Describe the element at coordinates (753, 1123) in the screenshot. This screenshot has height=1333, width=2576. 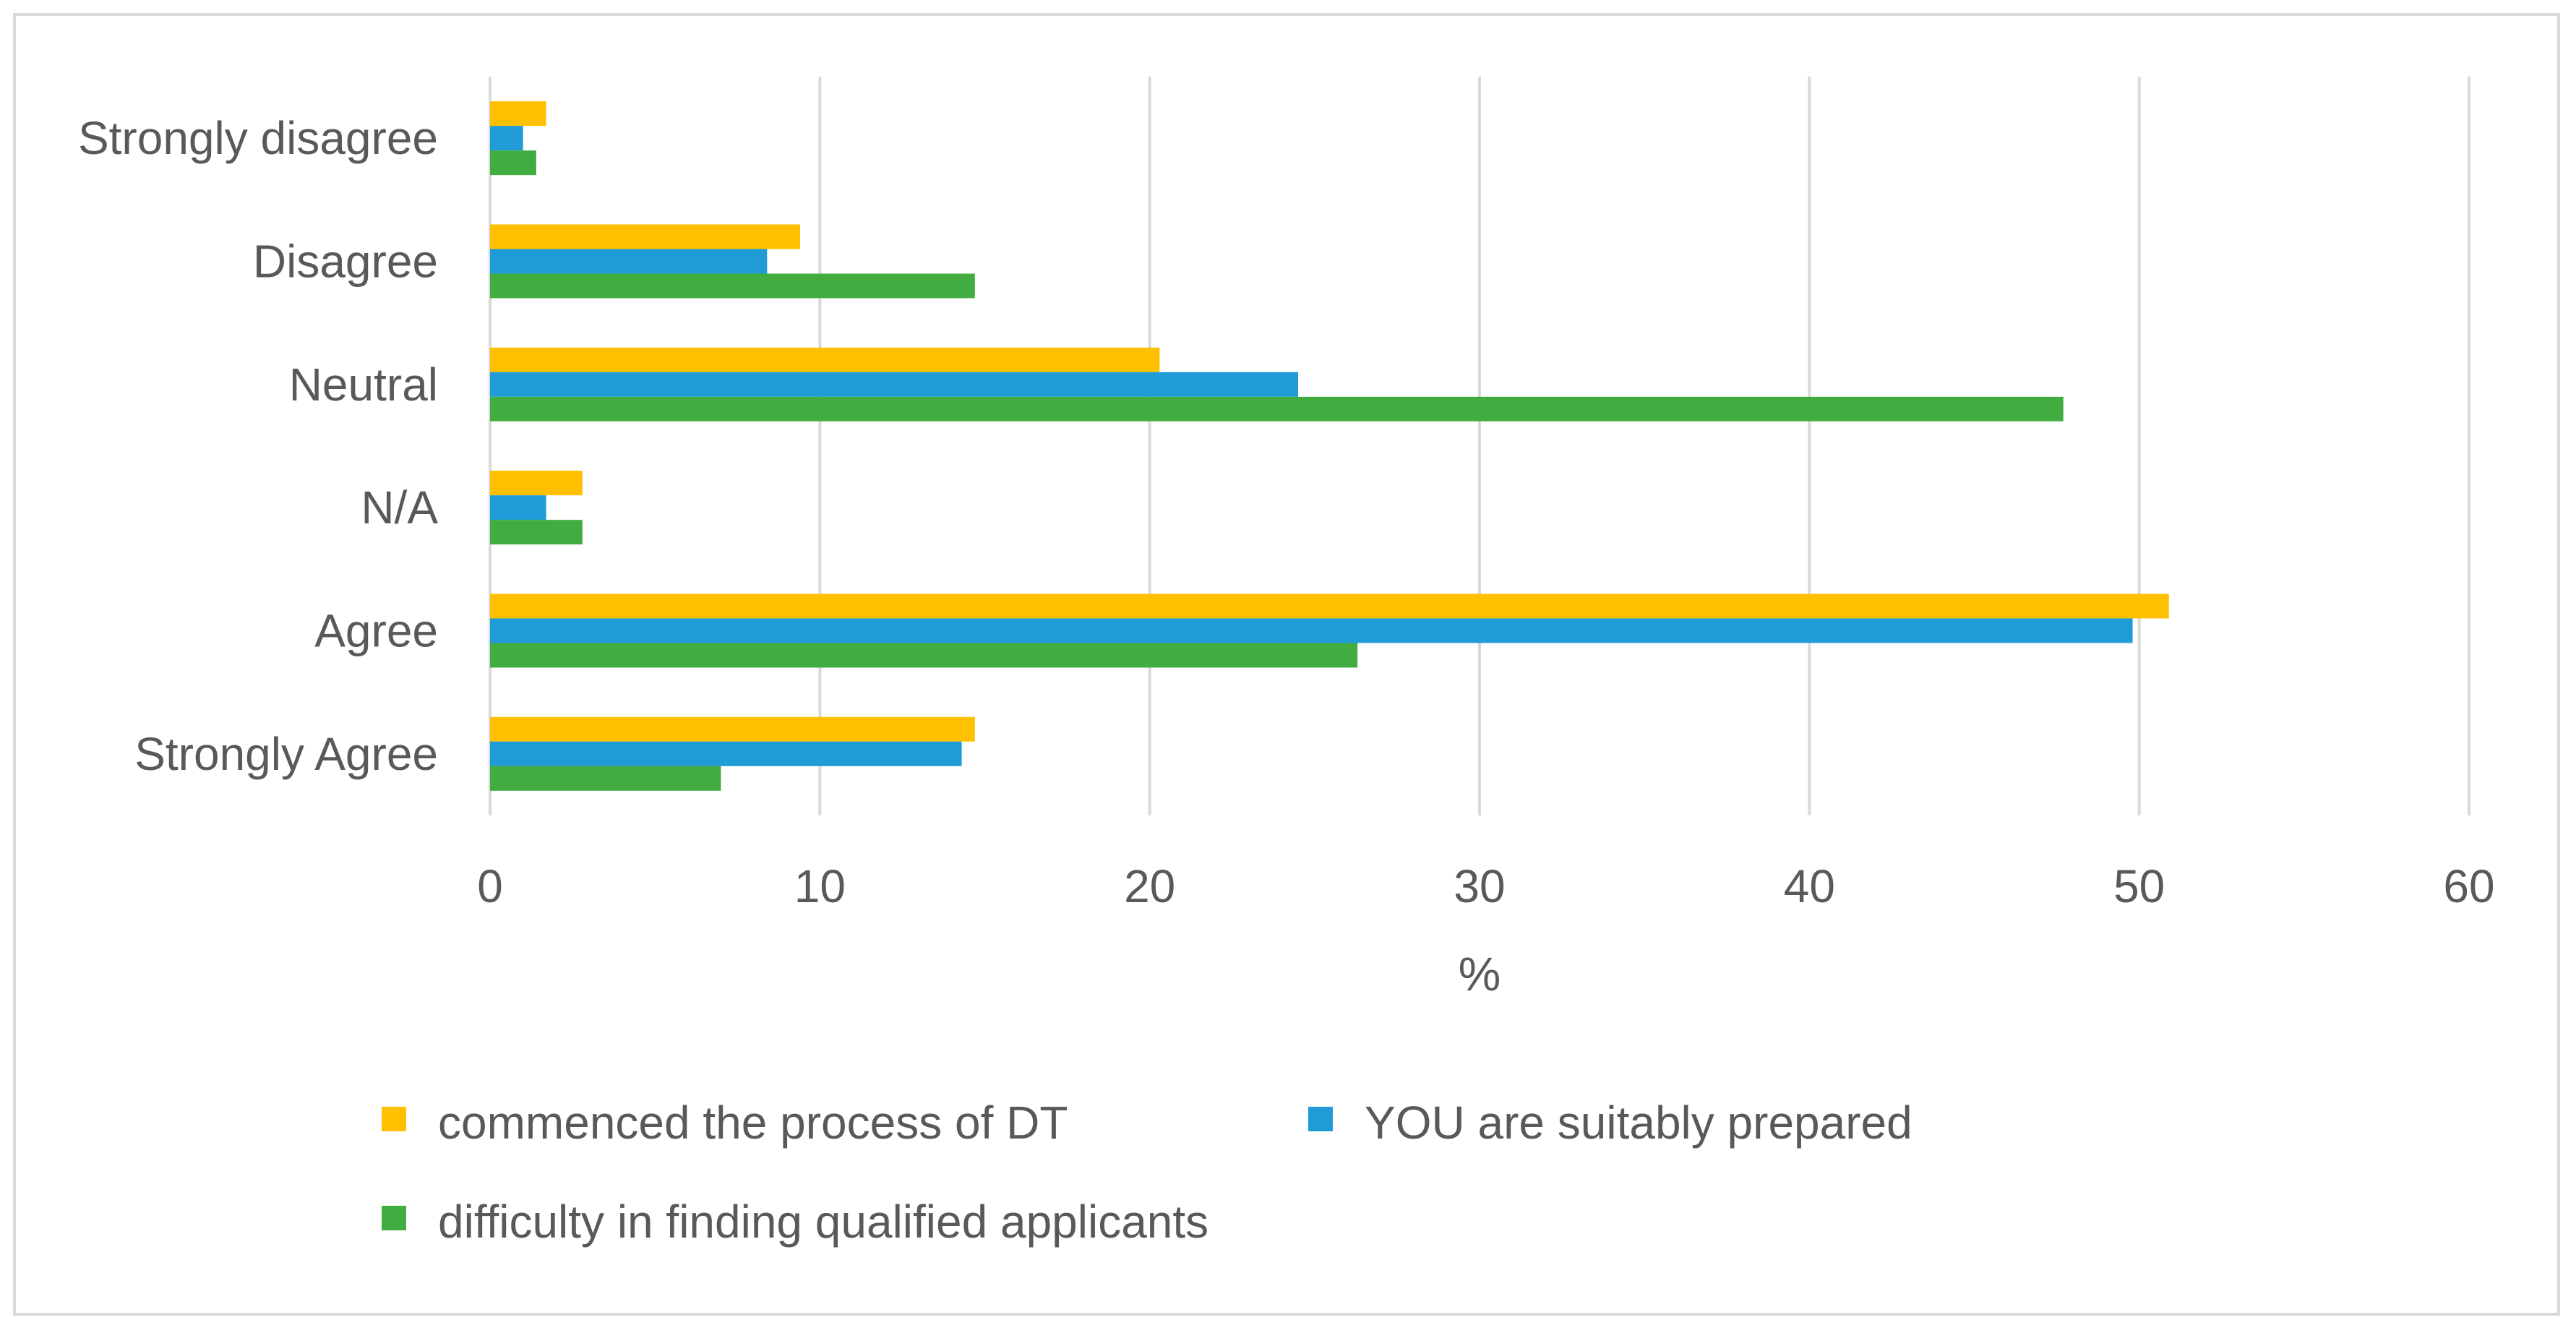
I see `legend-label: commenced the process of DT` at that location.